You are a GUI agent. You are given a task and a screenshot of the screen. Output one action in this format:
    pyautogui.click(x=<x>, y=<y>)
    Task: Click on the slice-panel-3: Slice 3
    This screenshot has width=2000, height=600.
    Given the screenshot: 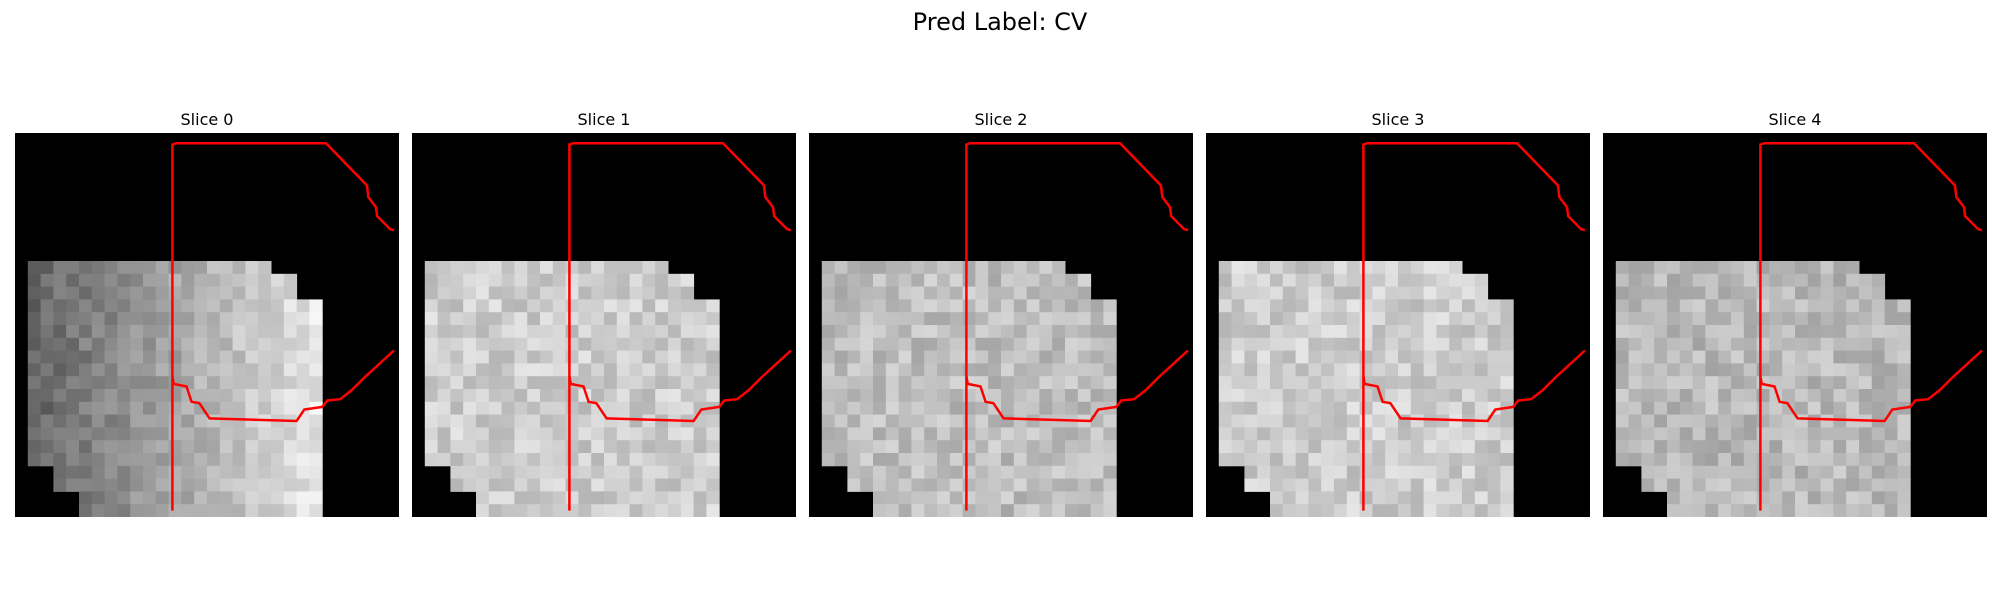 What is the action you would take?
    pyautogui.click(x=1398, y=313)
    